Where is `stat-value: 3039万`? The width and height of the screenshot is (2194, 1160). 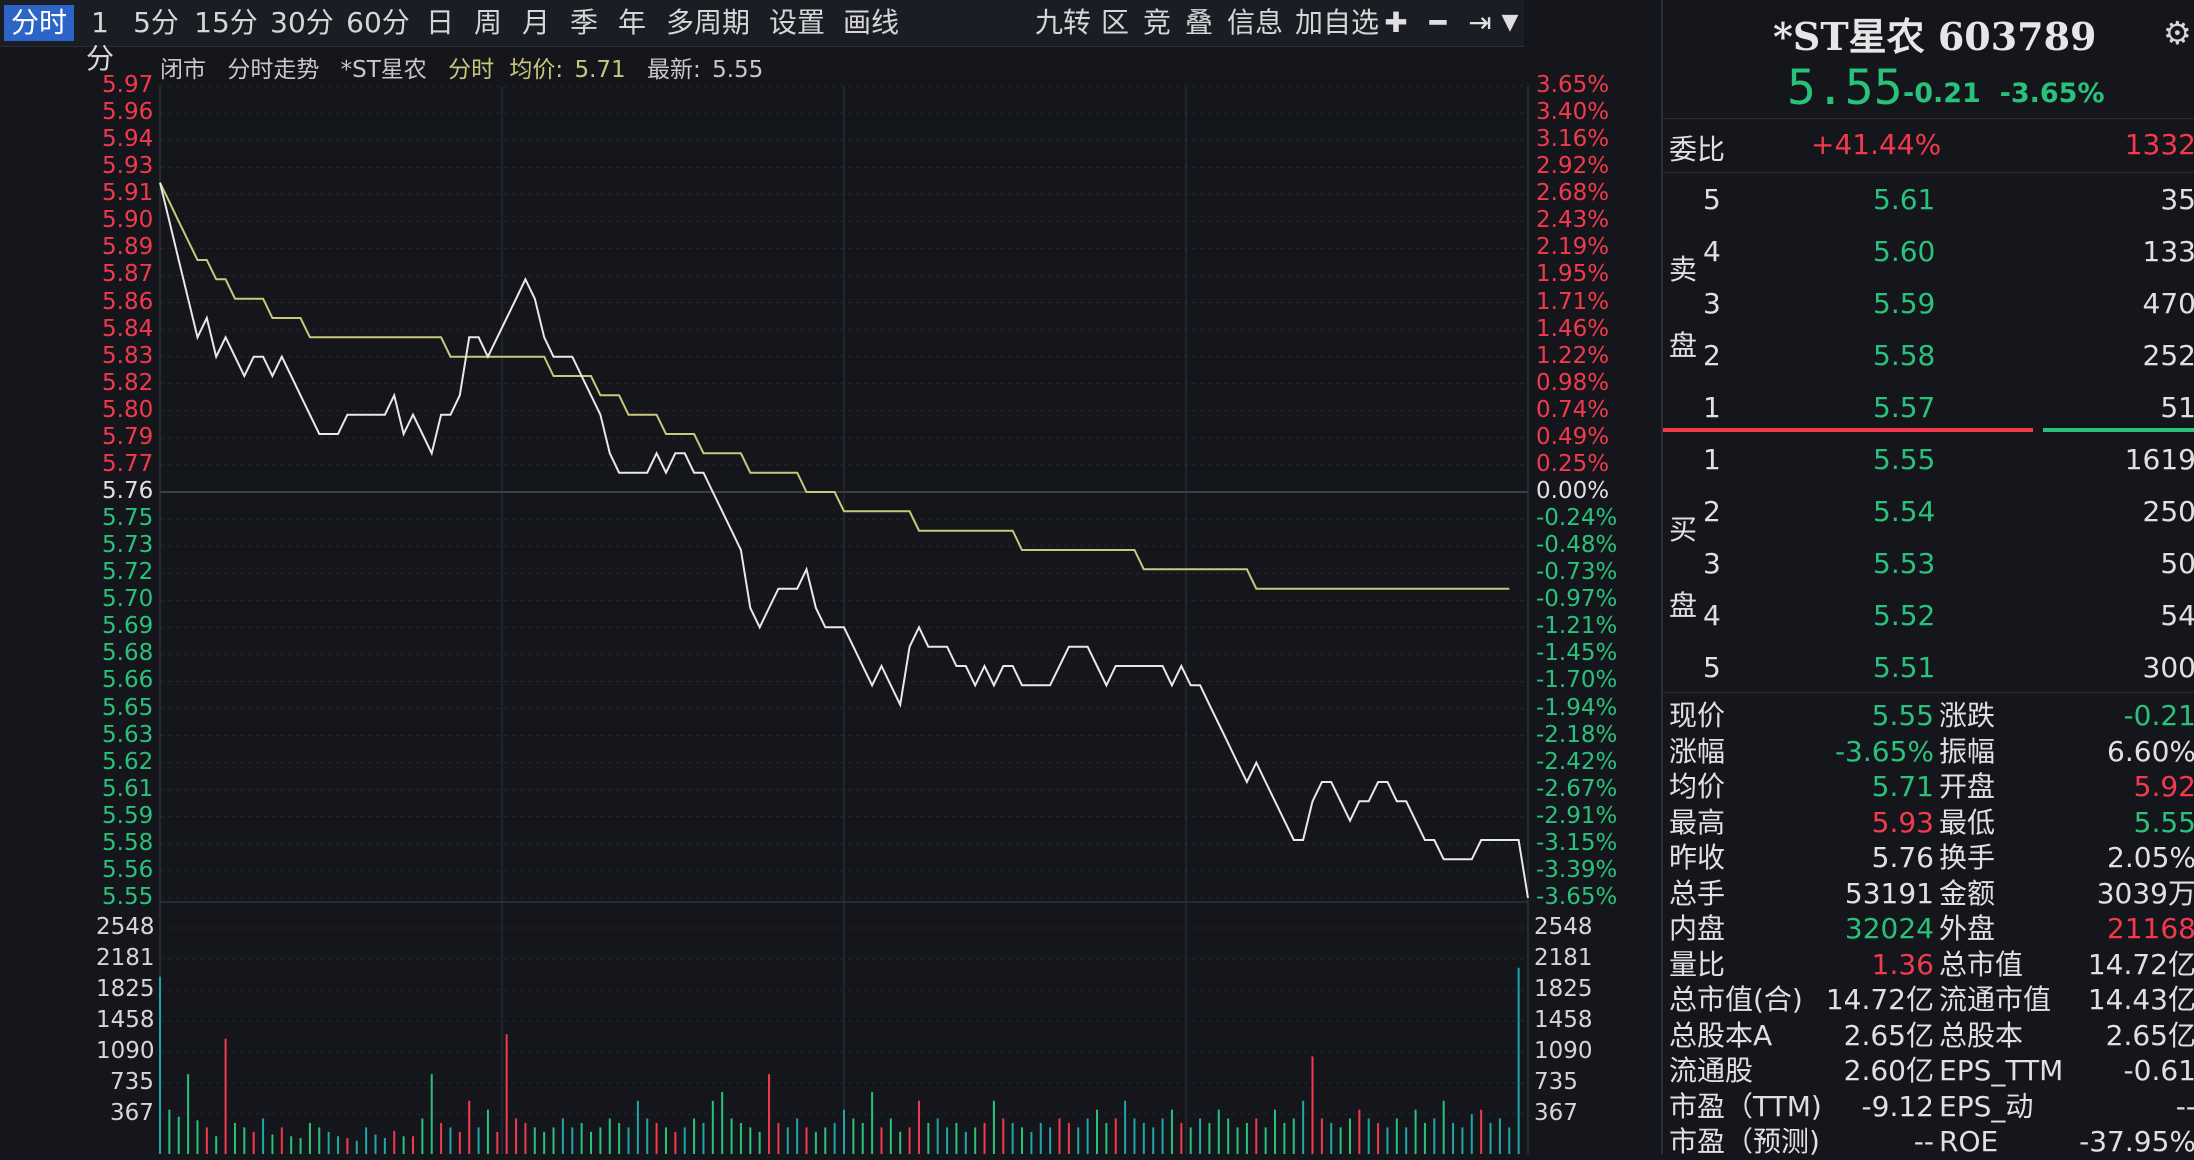 stat-value: 3039万 is located at coordinates (2145, 893).